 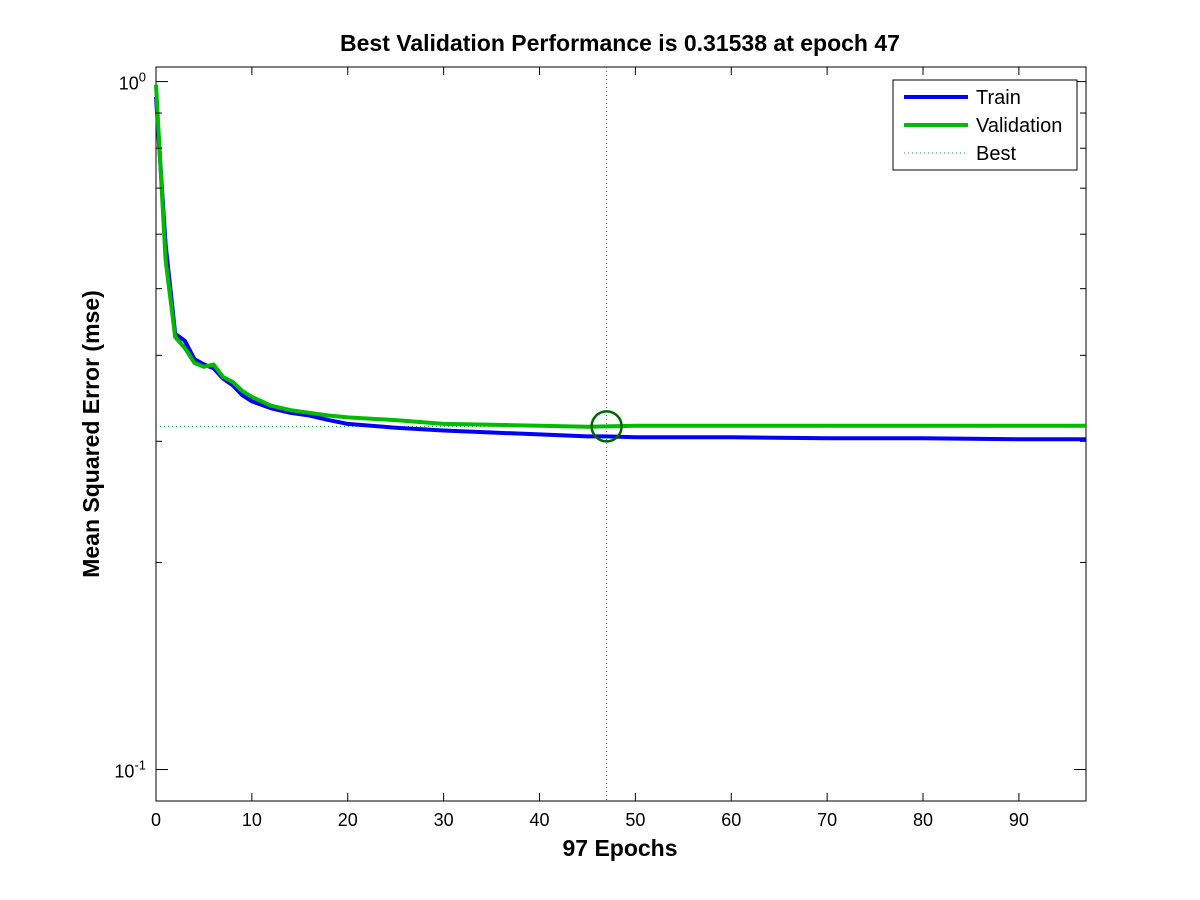 I want to click on x-tick-label: 90, so click(x=1019, y=820).